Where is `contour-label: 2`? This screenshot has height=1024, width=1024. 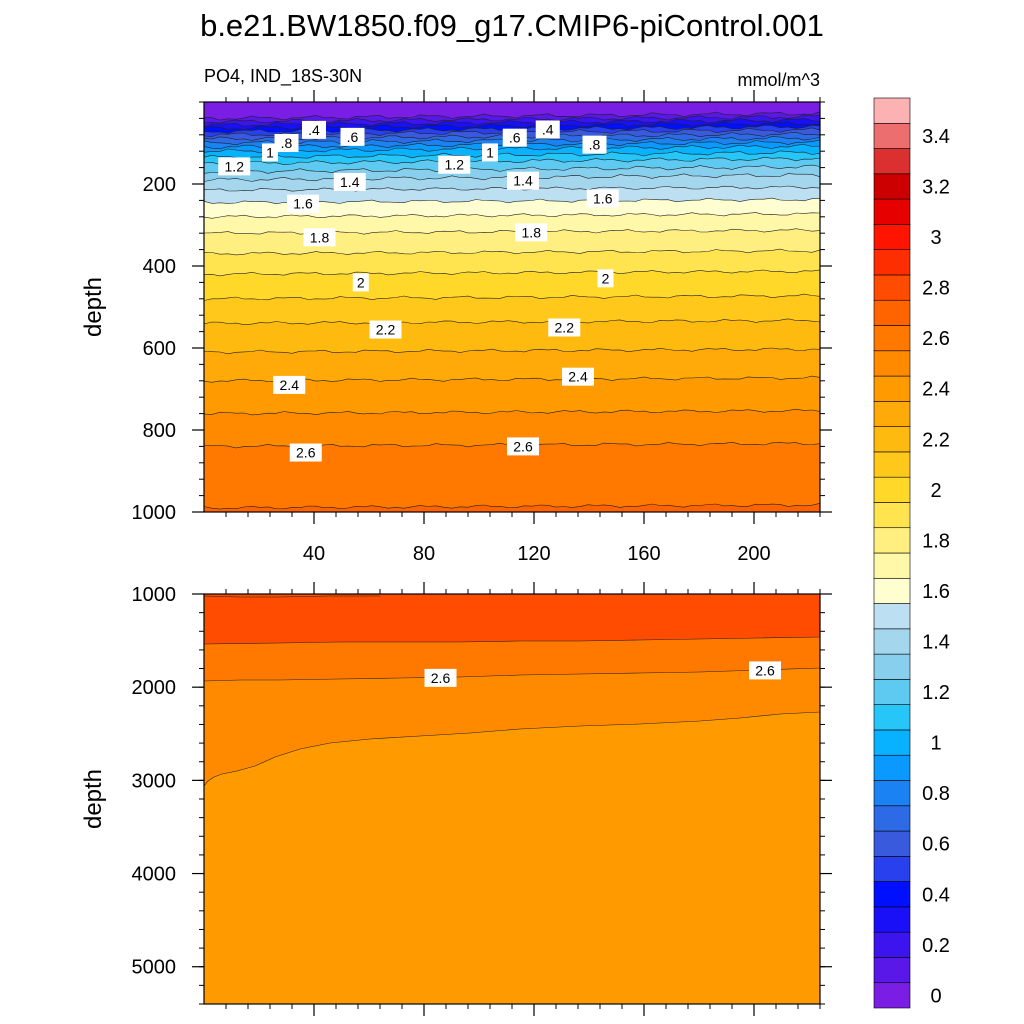 contour-label: 2 is located at coordinates (360, 282).